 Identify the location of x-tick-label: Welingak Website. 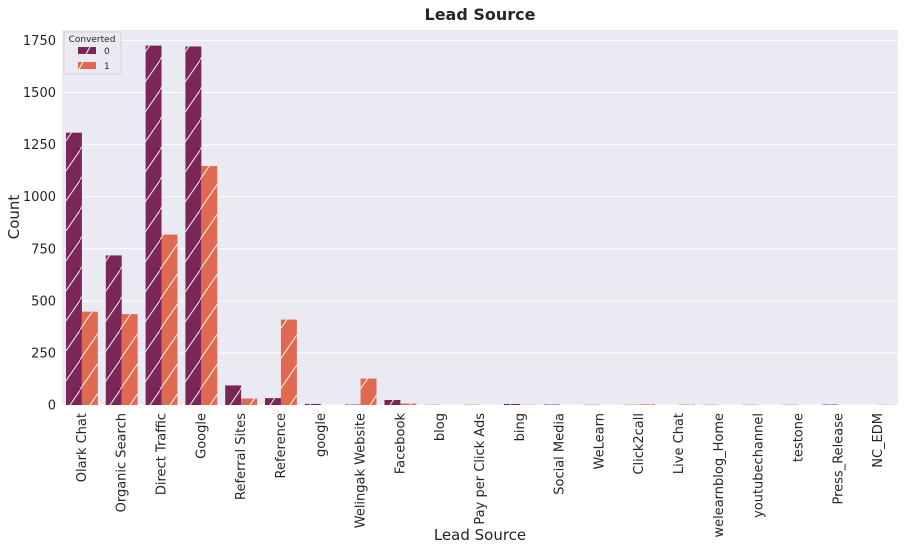
(361, 470).